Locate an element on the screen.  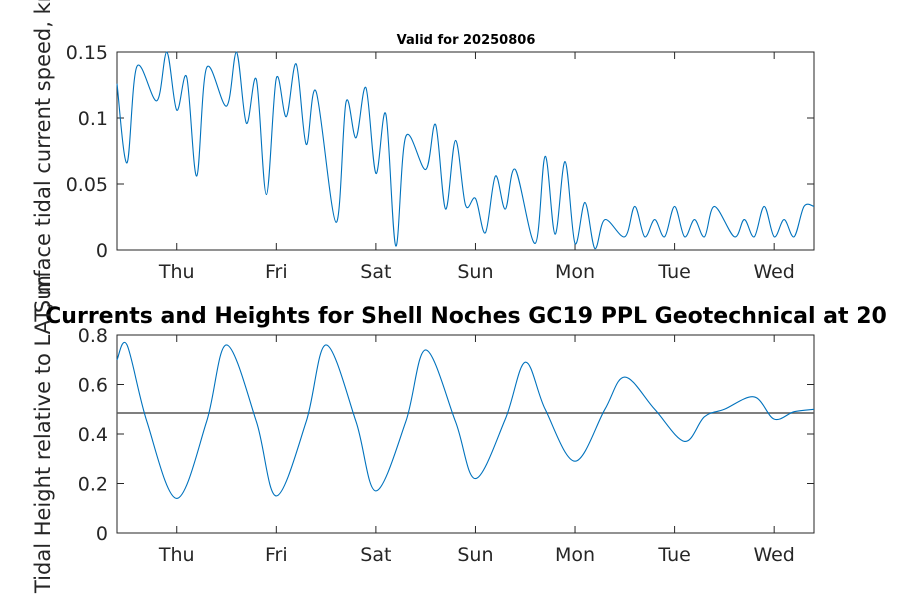
y-axis-label: Surface tidal current speed, kn is located at coordinates (43, 156).